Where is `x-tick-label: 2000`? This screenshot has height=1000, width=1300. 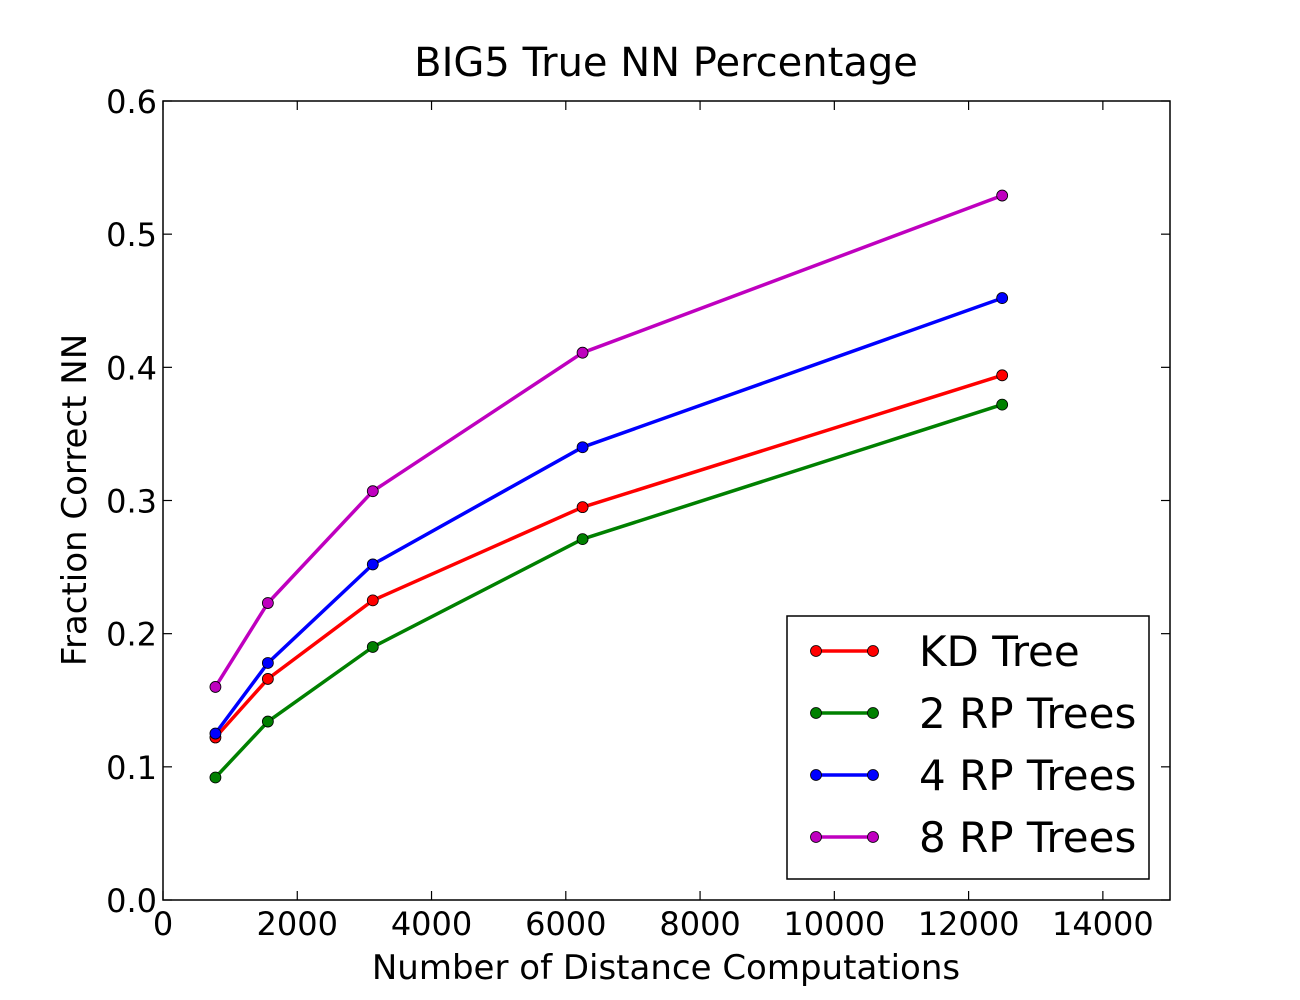
x-tick-label: 2000 is located at coordinates (297, 924).